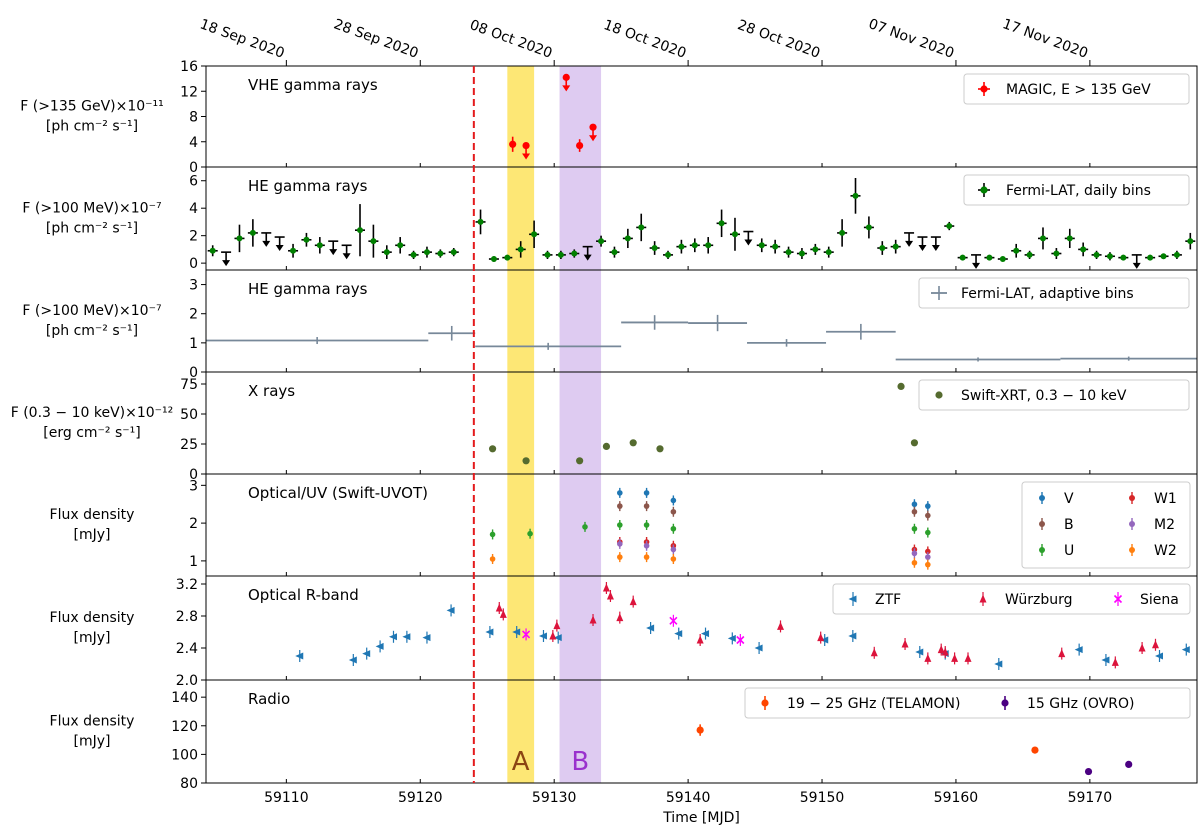 This screenshot has height=828, width=1200. What do you see at coordinates (1069, 499) in the screenshot?
I see `legend-label: V` at bounding box center [1069, 499].